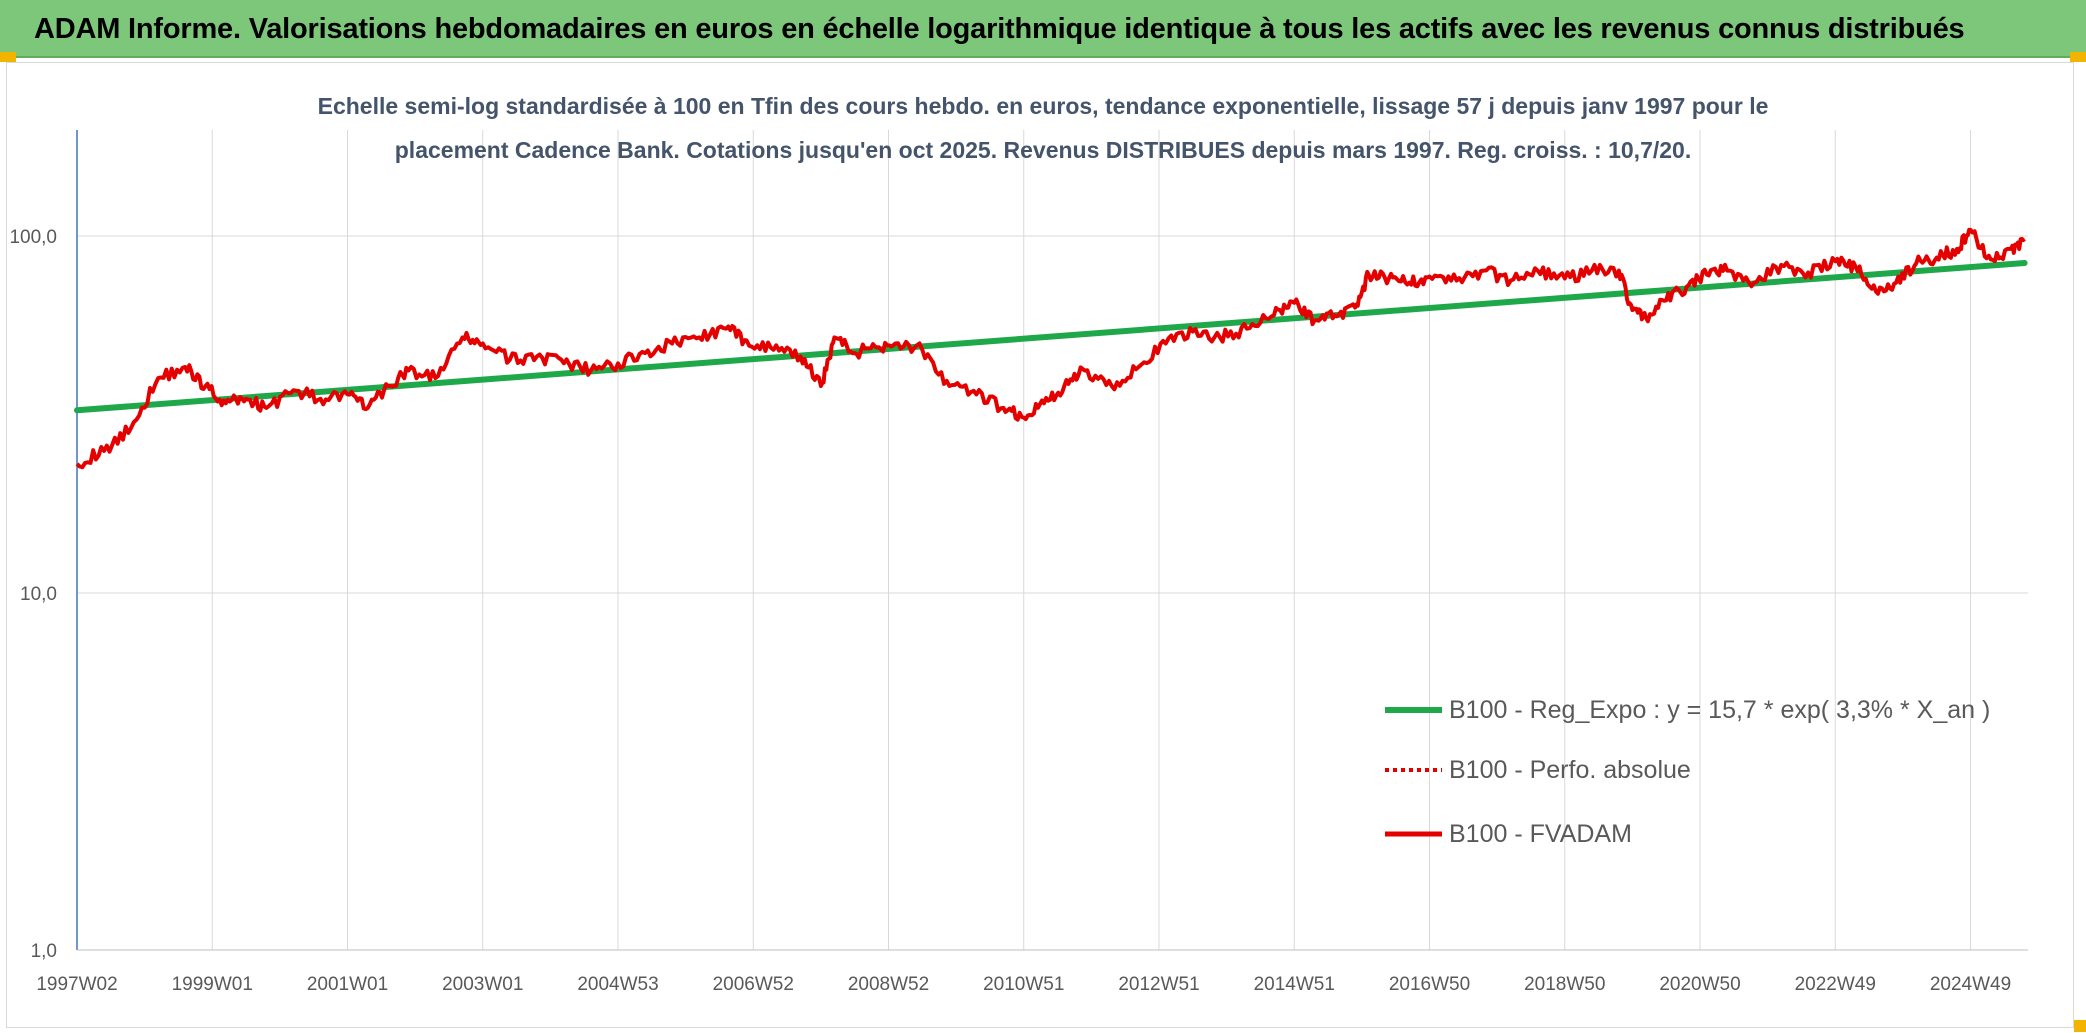 This screenshot has width=2086, height=1033. Describe the element at coordinates (8, 57) in the screenshot. I see `corner-accent-left` at that location.